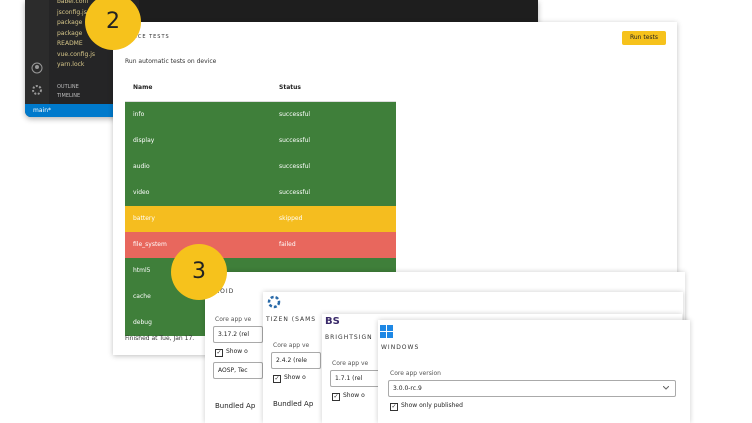 This screenshot has width=752, height=423. What do you see at coordinates (71, 64) in the screenshot?
I see `file-name: yarn.lock` at bounding box center [71, 64].